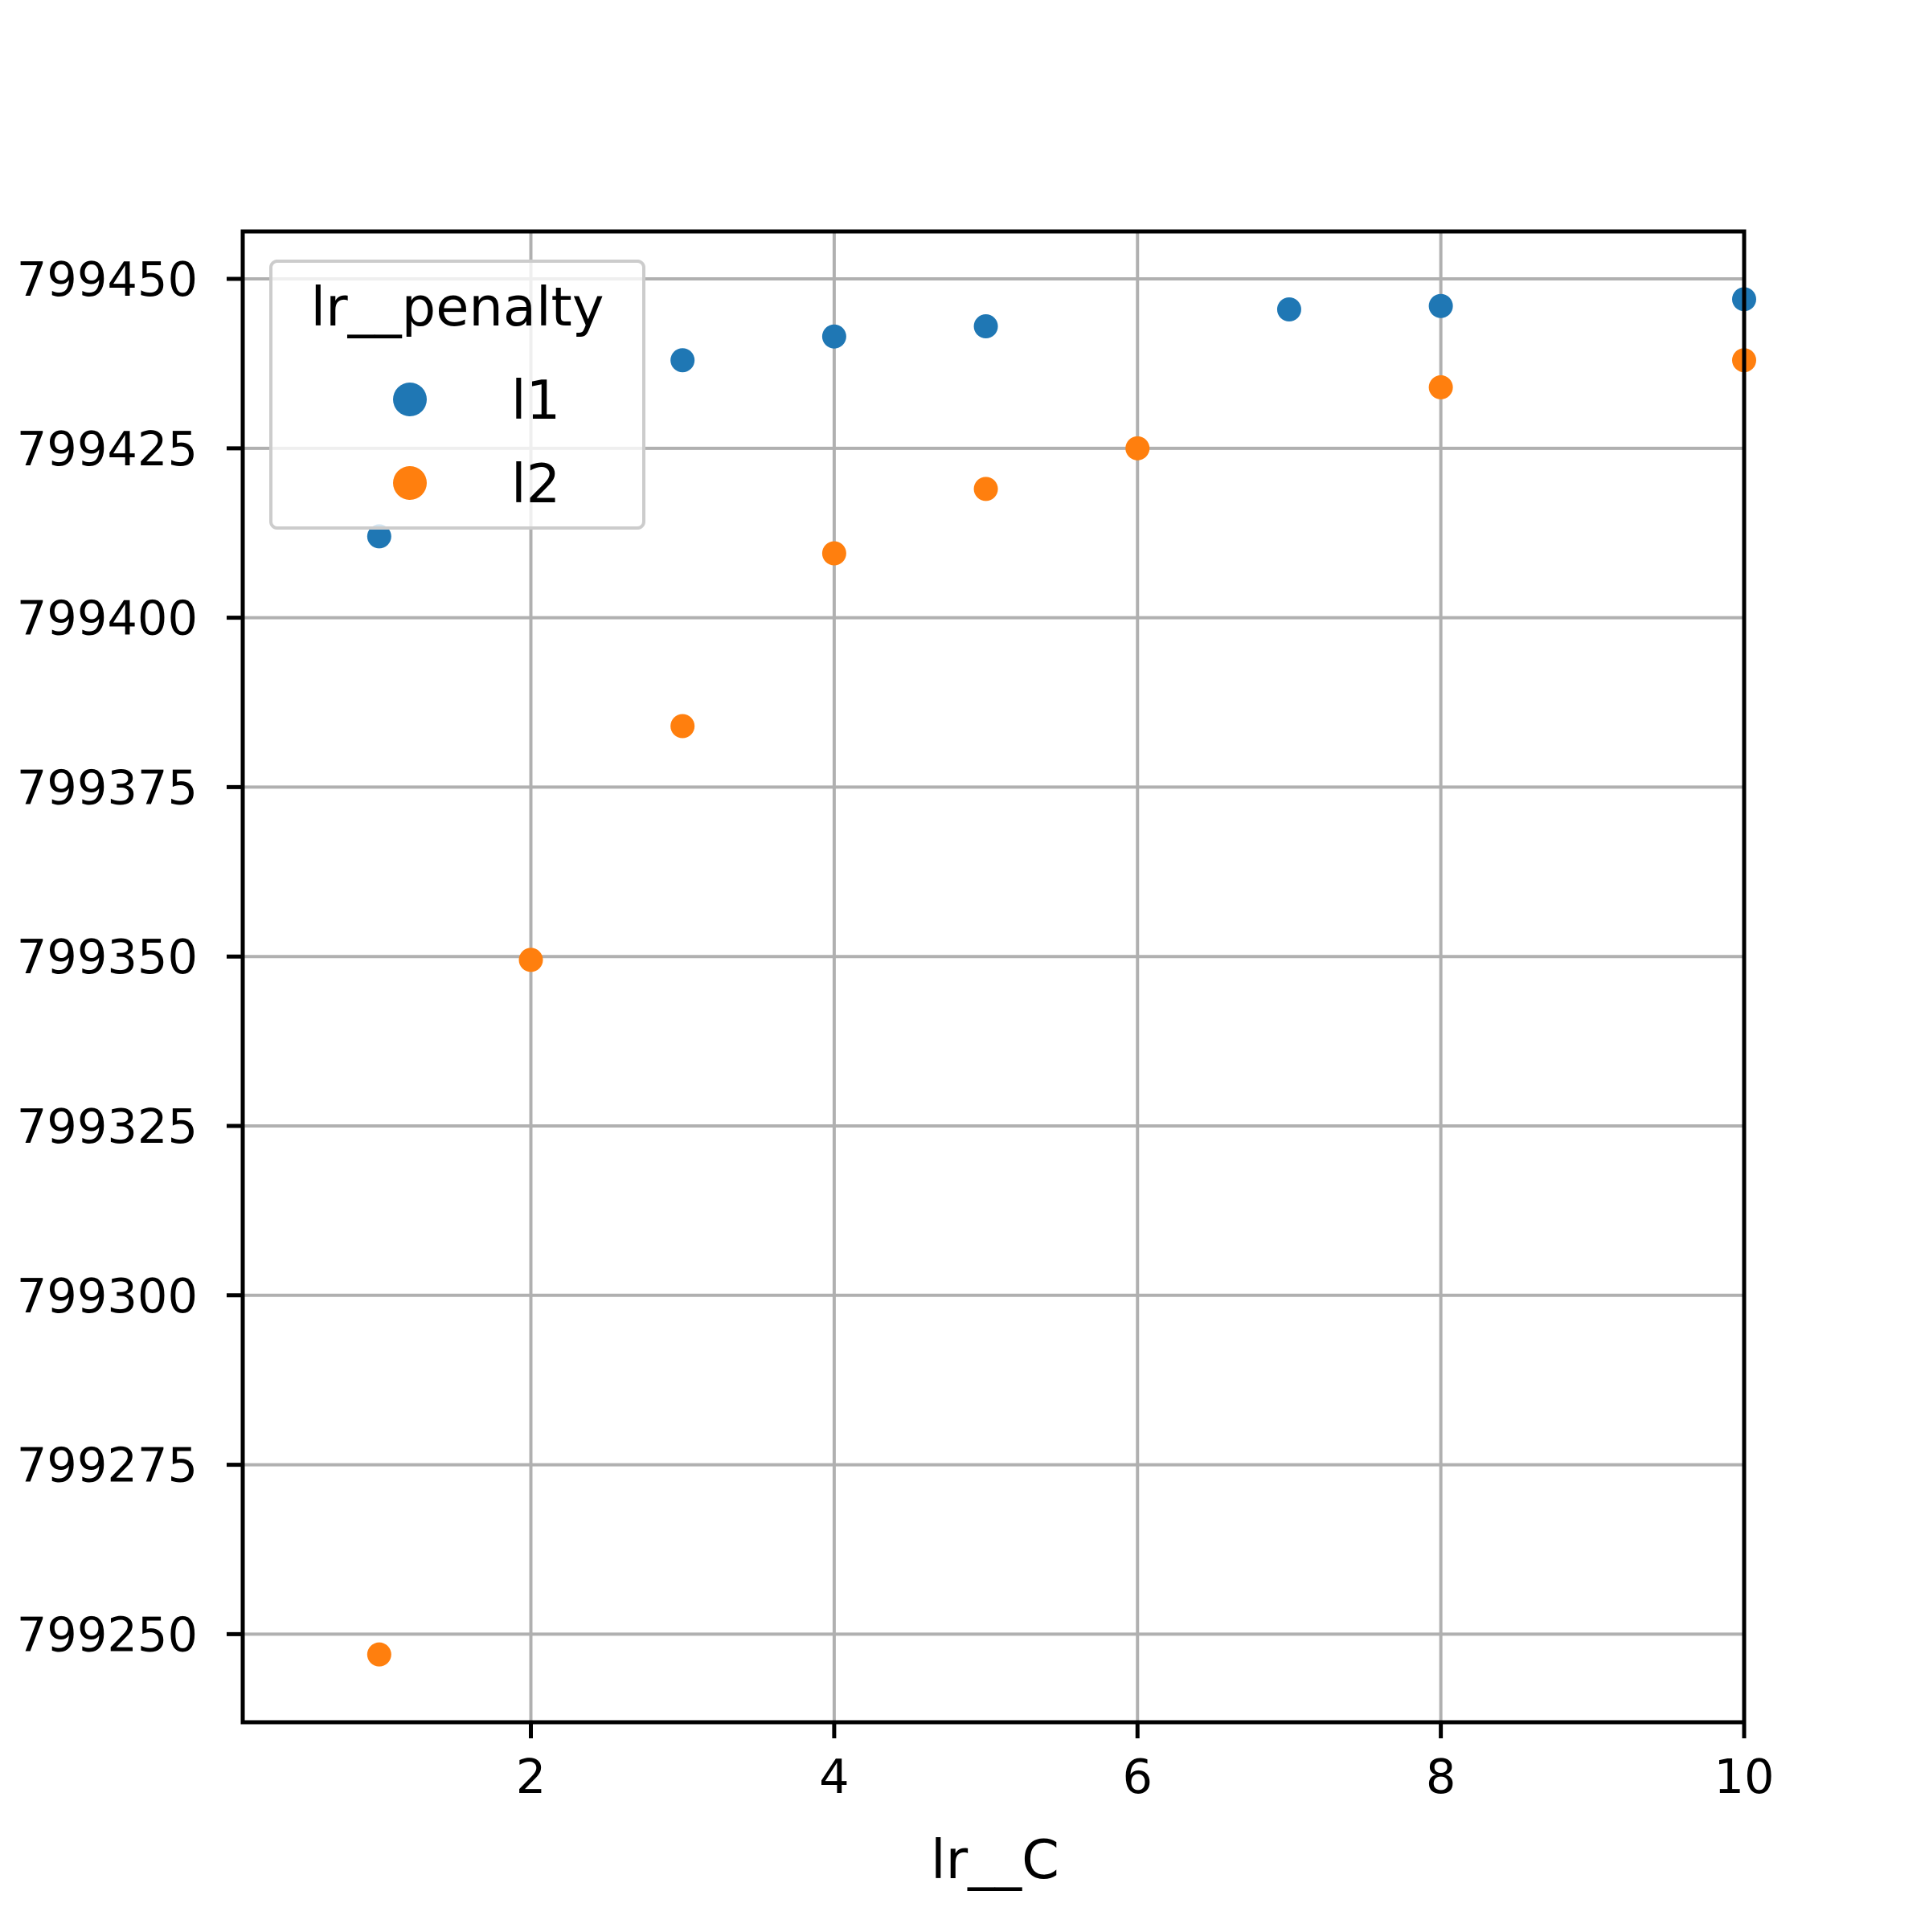 This screenshot has height=1932, width=1929. What do you see at coordinates (107, 449) in the screenshot?
I see `y-tick-label: 799425` at bounding box center [107, 449].